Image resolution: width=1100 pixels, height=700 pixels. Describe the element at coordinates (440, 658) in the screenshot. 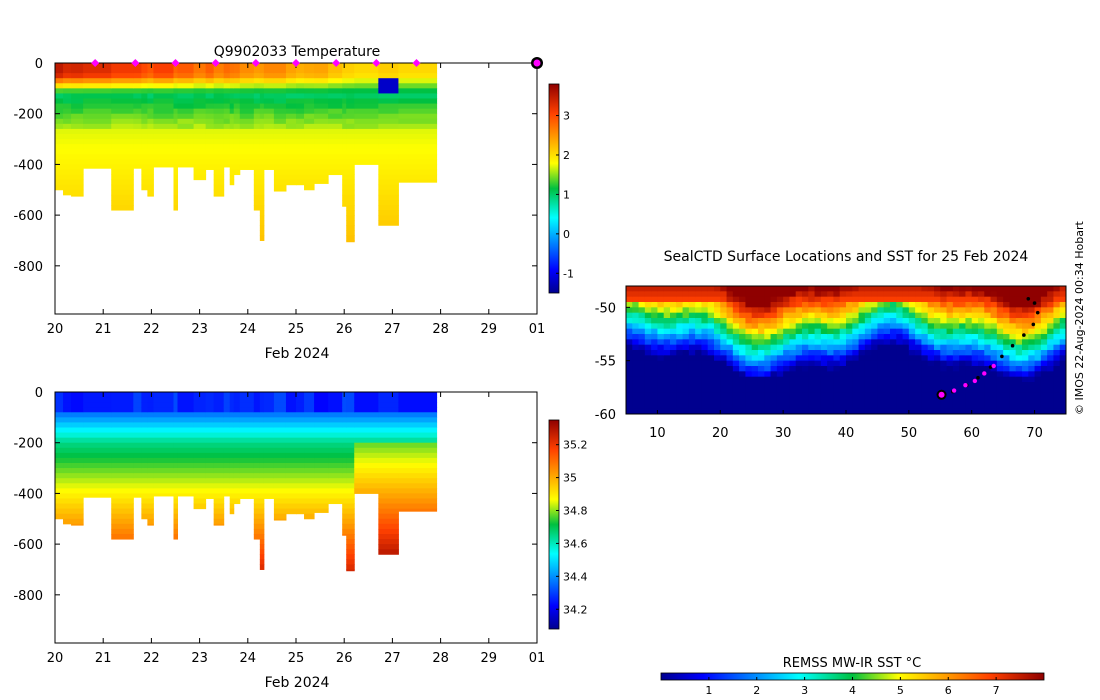

I see `x-tick-label: 28` at that location.